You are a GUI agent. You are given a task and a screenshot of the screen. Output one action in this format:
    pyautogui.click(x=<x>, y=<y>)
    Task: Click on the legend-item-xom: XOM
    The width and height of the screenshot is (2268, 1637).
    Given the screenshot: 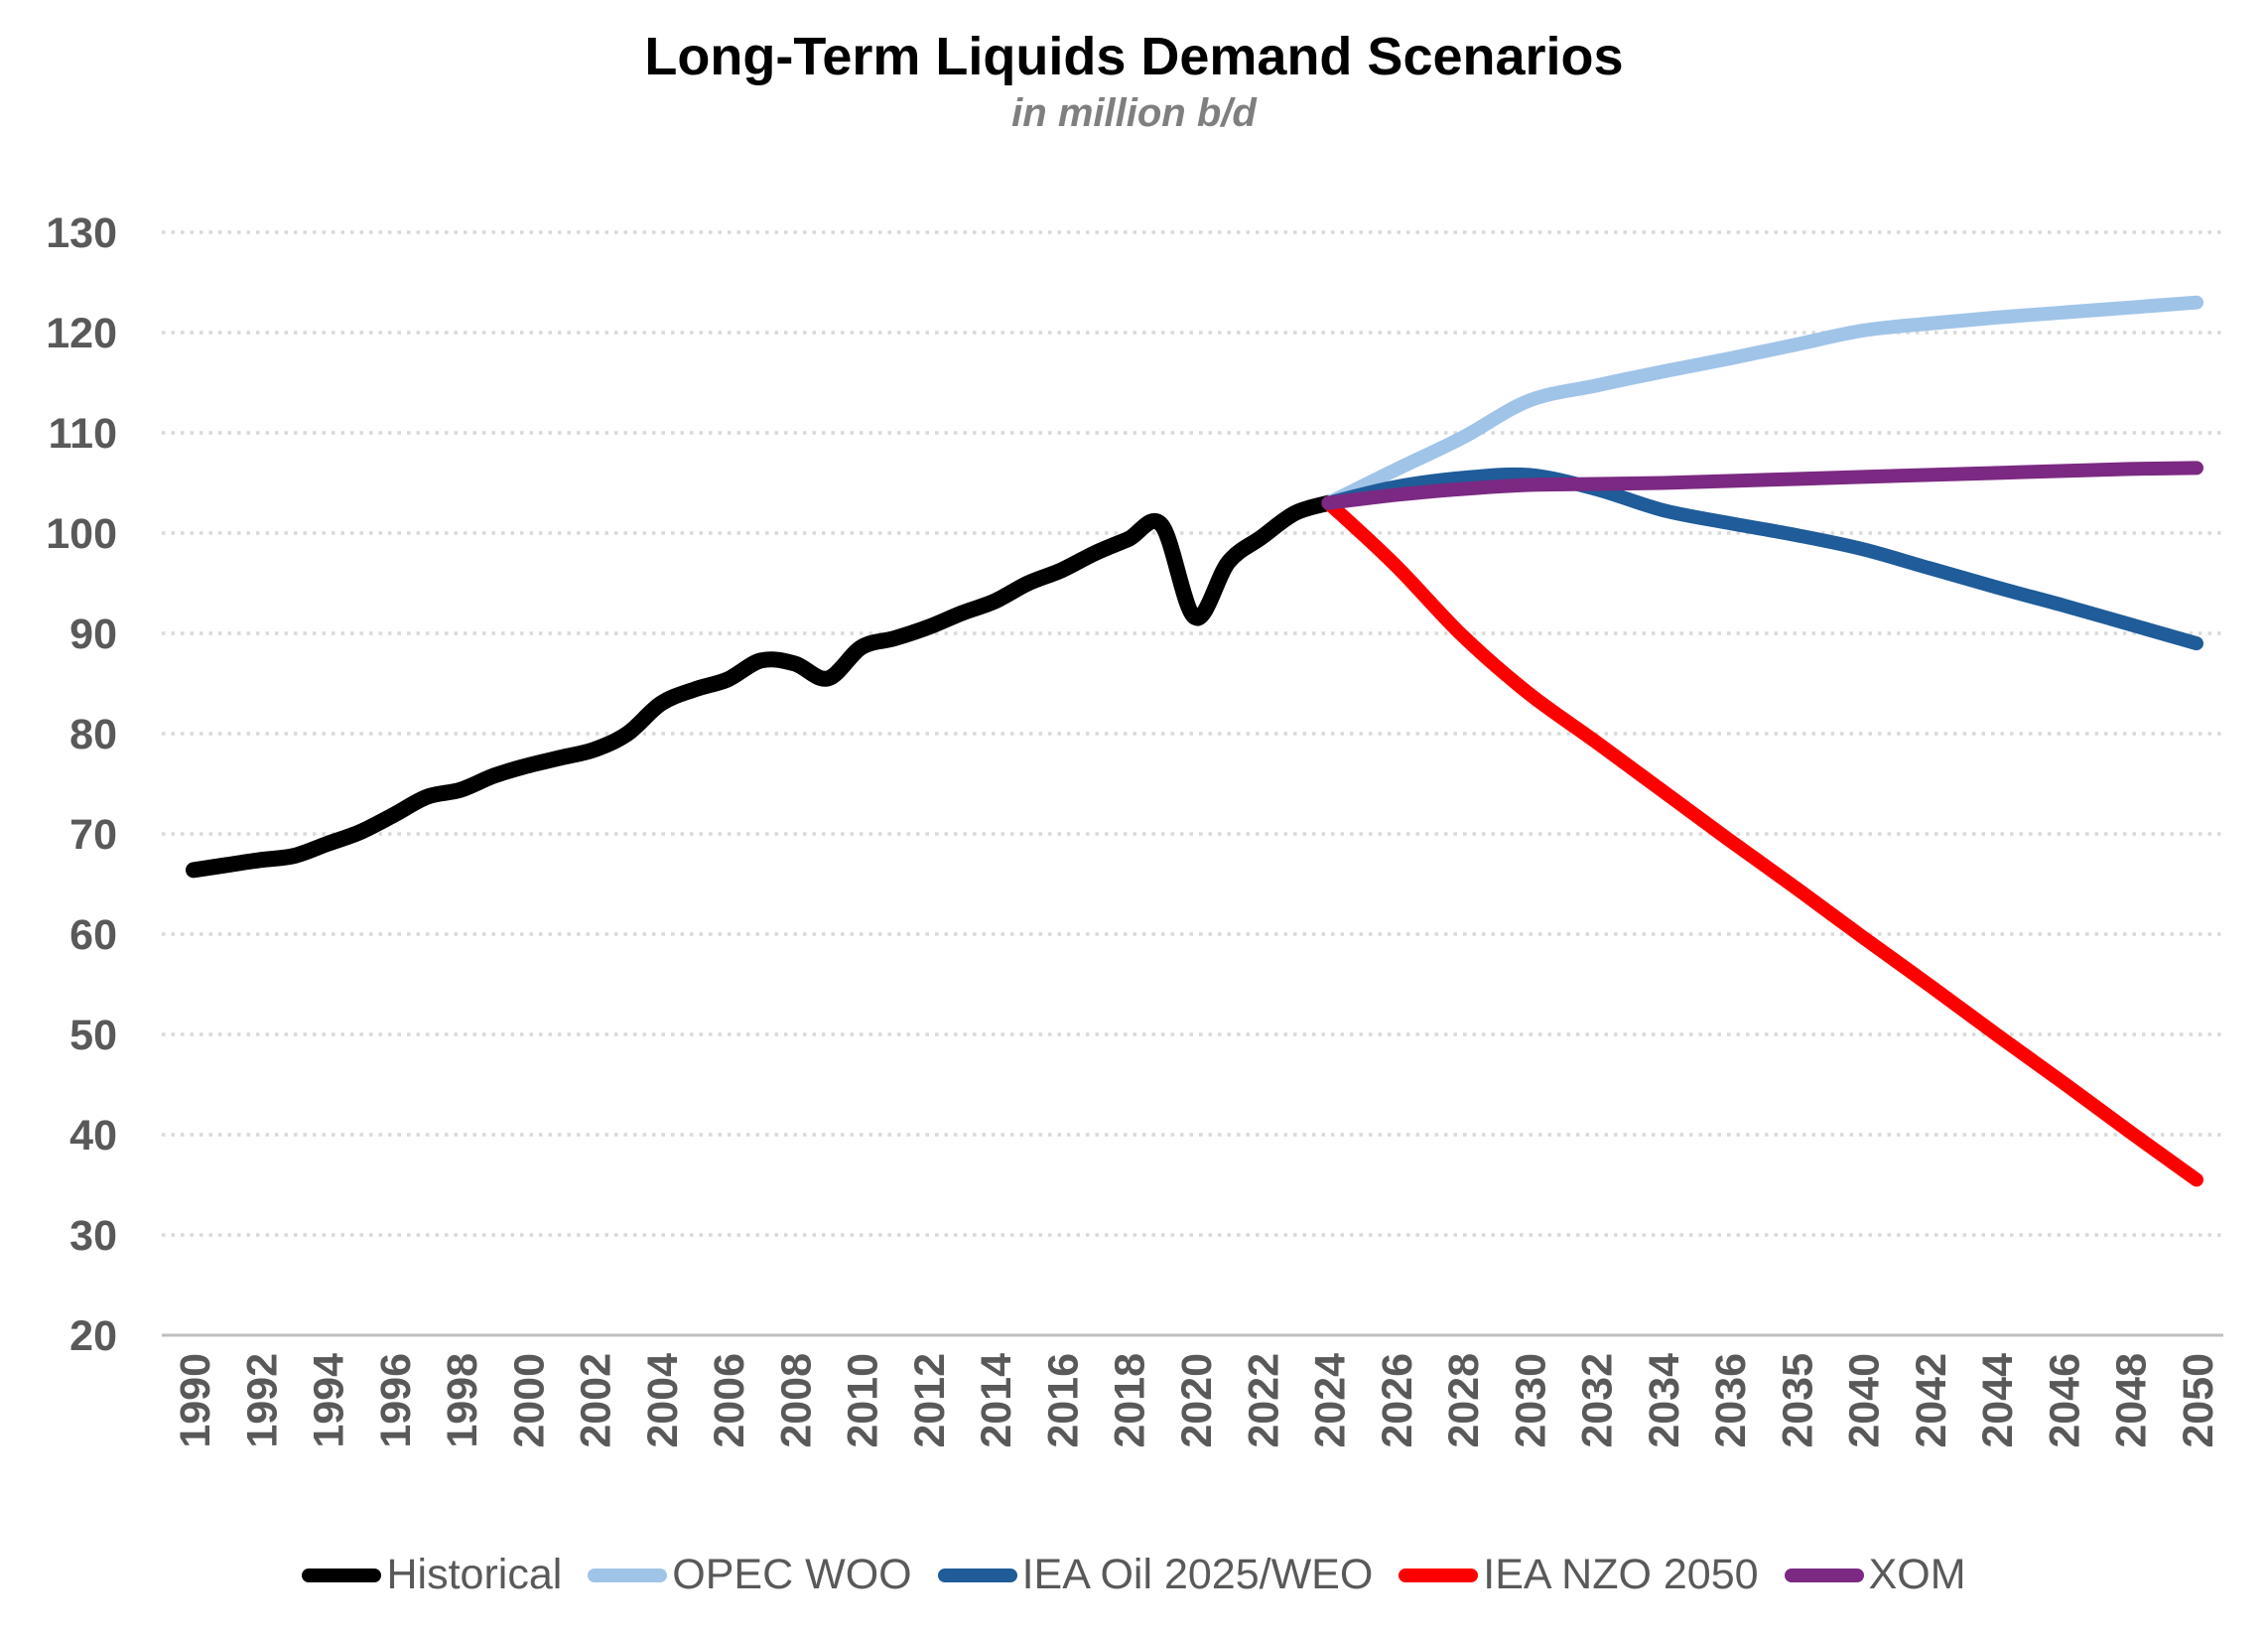 What is the action you would take?
    pyautogui.click(x=1875, y=1574)
    